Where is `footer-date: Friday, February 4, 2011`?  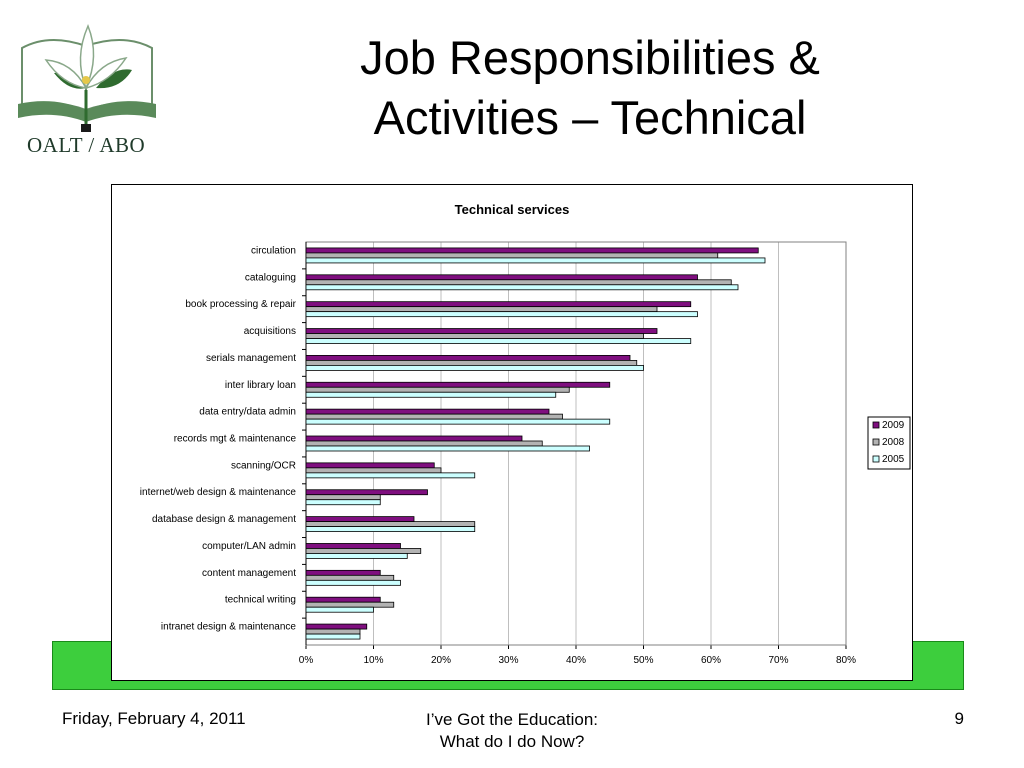
footer-date: Friday, February 4, 2011 is located at coordinates (154, 718).